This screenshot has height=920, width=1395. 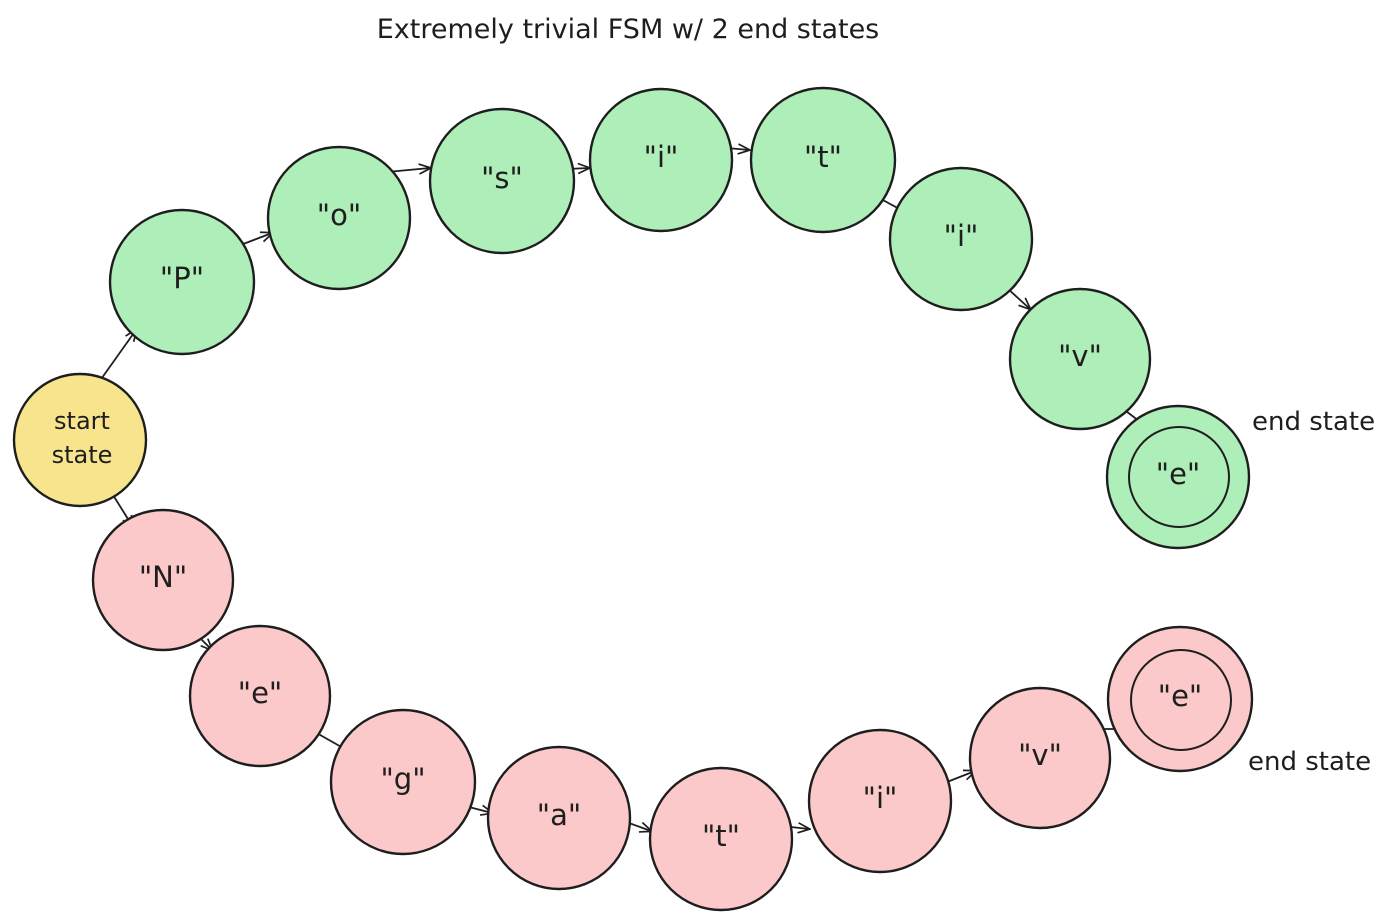 I want to click on state-g: "g", so click(x=403, y=782).